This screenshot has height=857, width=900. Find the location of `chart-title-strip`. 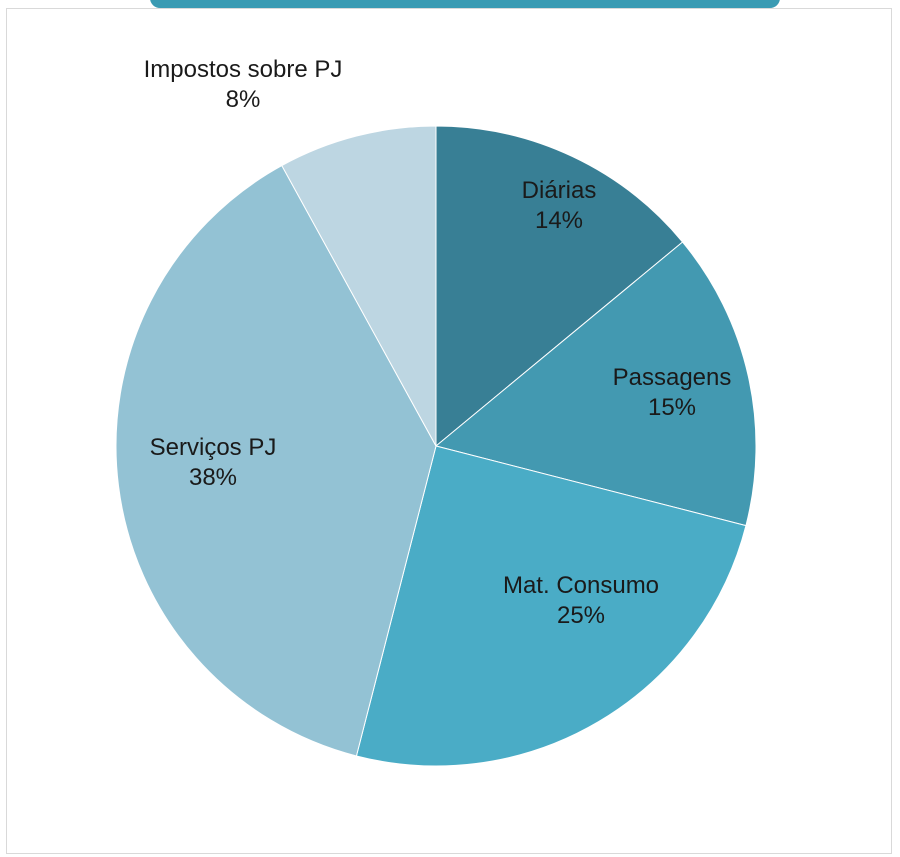

chart-title-strip is located at coordinates (450, 9).